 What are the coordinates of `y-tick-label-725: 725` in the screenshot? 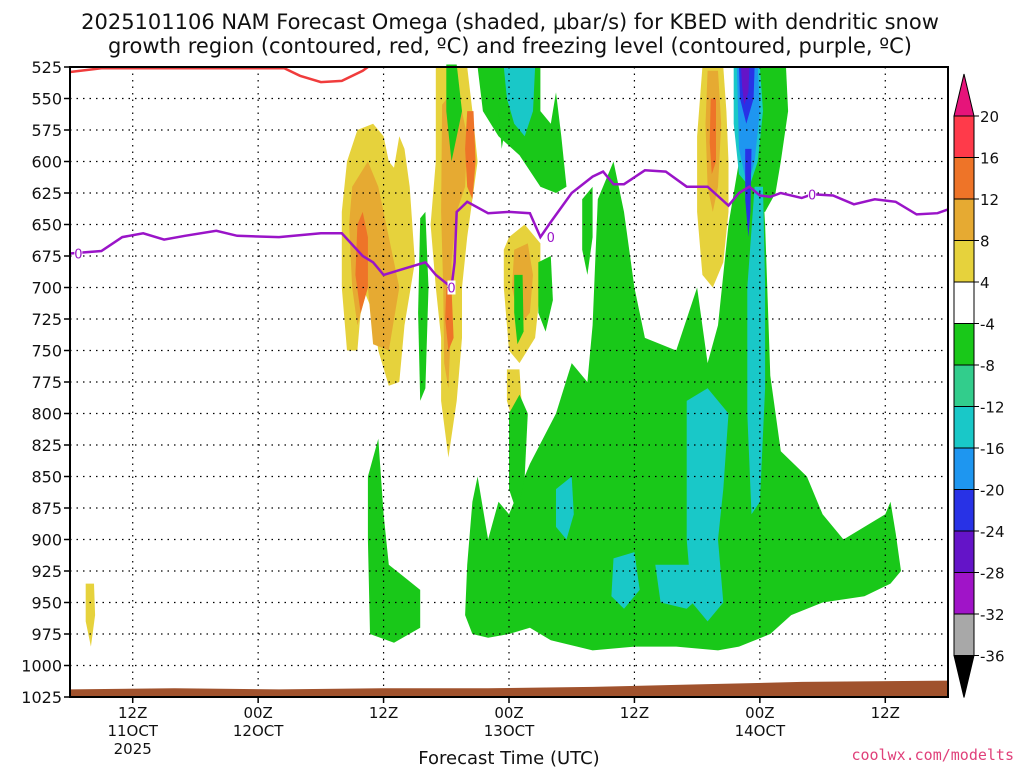 It's located at (46, 319).